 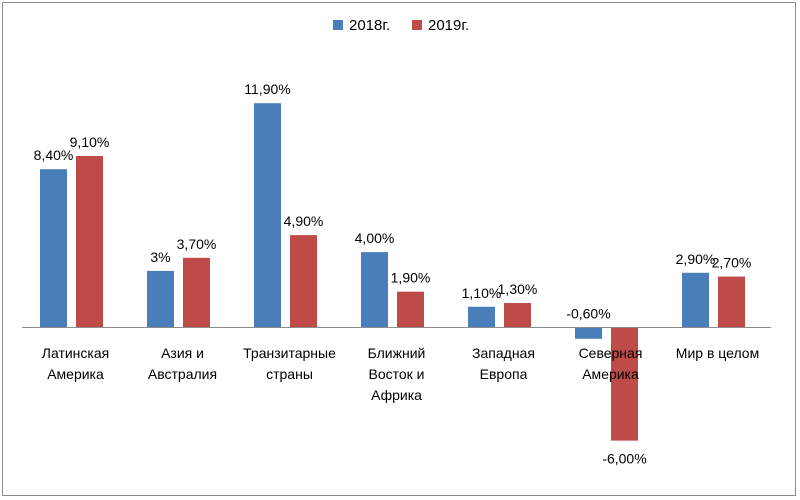 I want to click on category-label-2-line-0: Транзитарные, so click(x=289, y=353).